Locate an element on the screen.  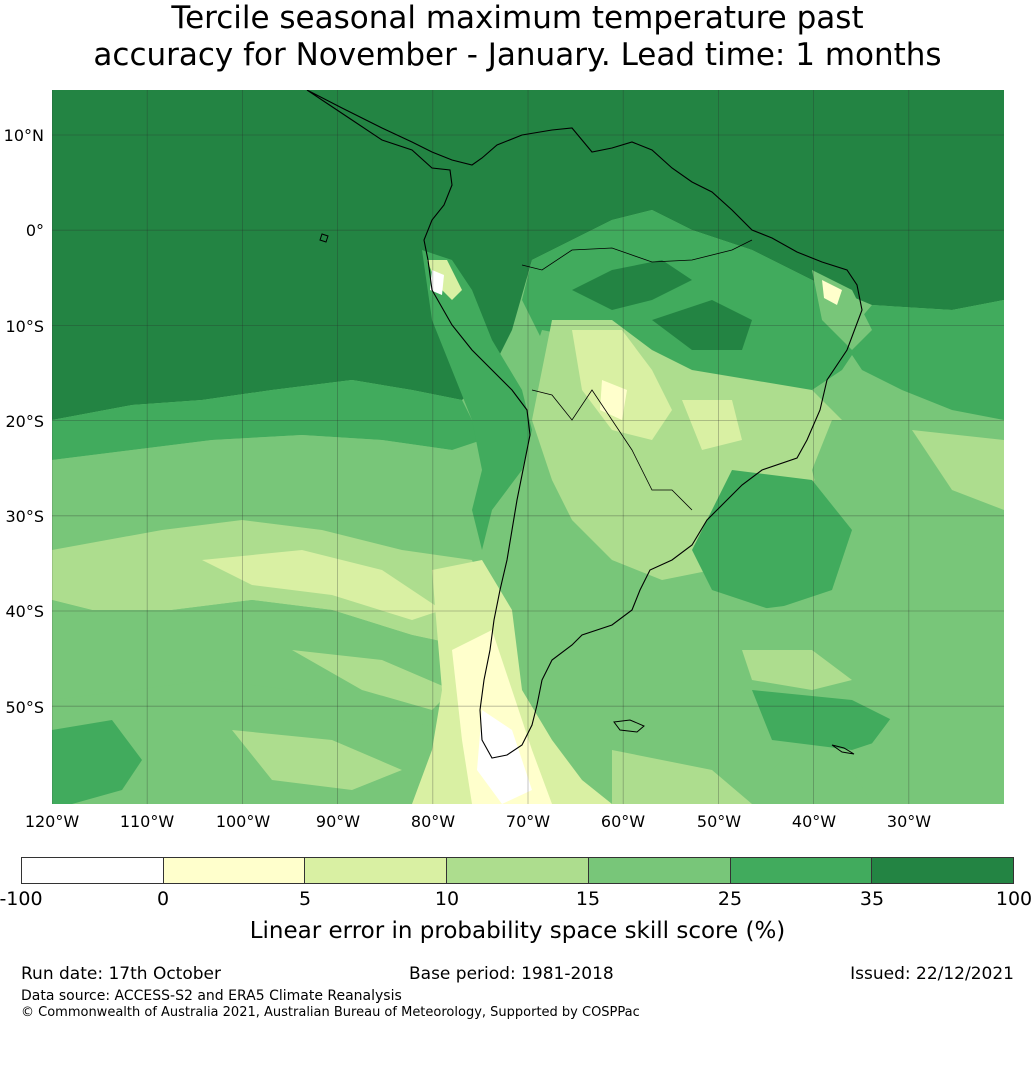
colorbar-tick-15: 15 is located at coordinates (588, 899).